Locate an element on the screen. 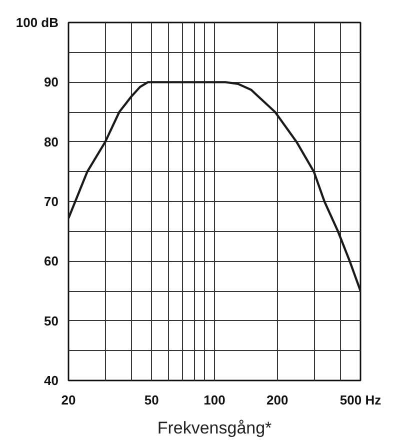 Image resolution: width=404 pixels, height=440 pixels. x-axis-title: Frekvensgång* is located at coordinates (214, 428).